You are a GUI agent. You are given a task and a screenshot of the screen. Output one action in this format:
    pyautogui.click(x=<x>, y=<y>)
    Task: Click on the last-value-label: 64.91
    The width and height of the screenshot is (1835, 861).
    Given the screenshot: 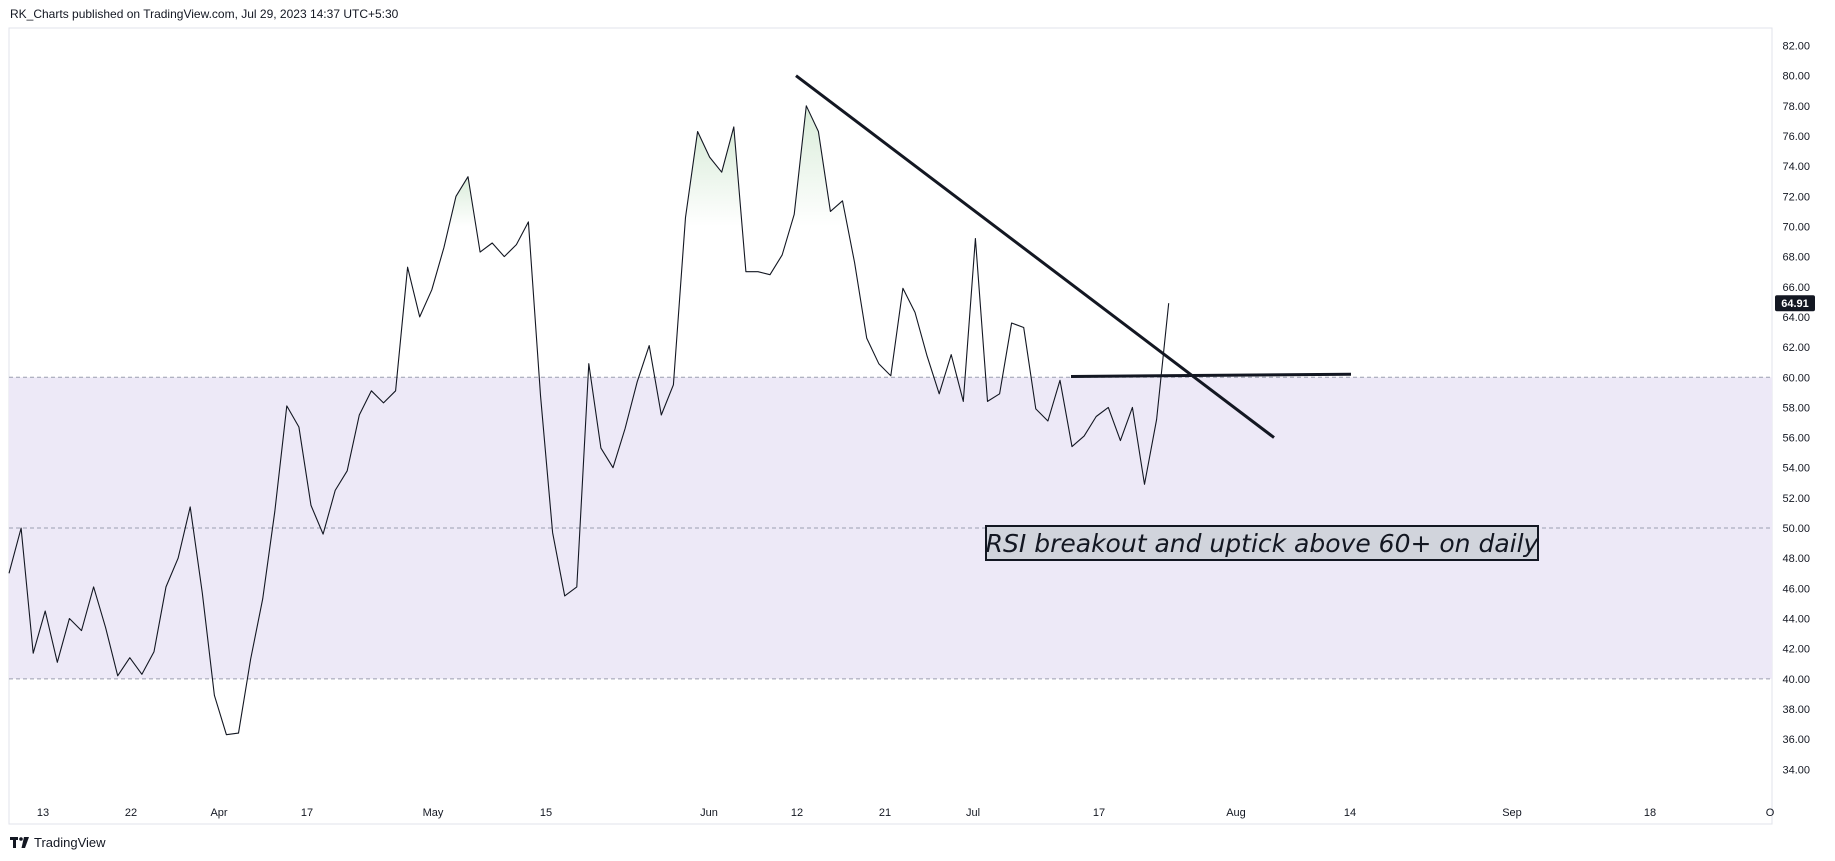 What is the action you would take?
    pyautogui.click(x=1795, y=304)
    